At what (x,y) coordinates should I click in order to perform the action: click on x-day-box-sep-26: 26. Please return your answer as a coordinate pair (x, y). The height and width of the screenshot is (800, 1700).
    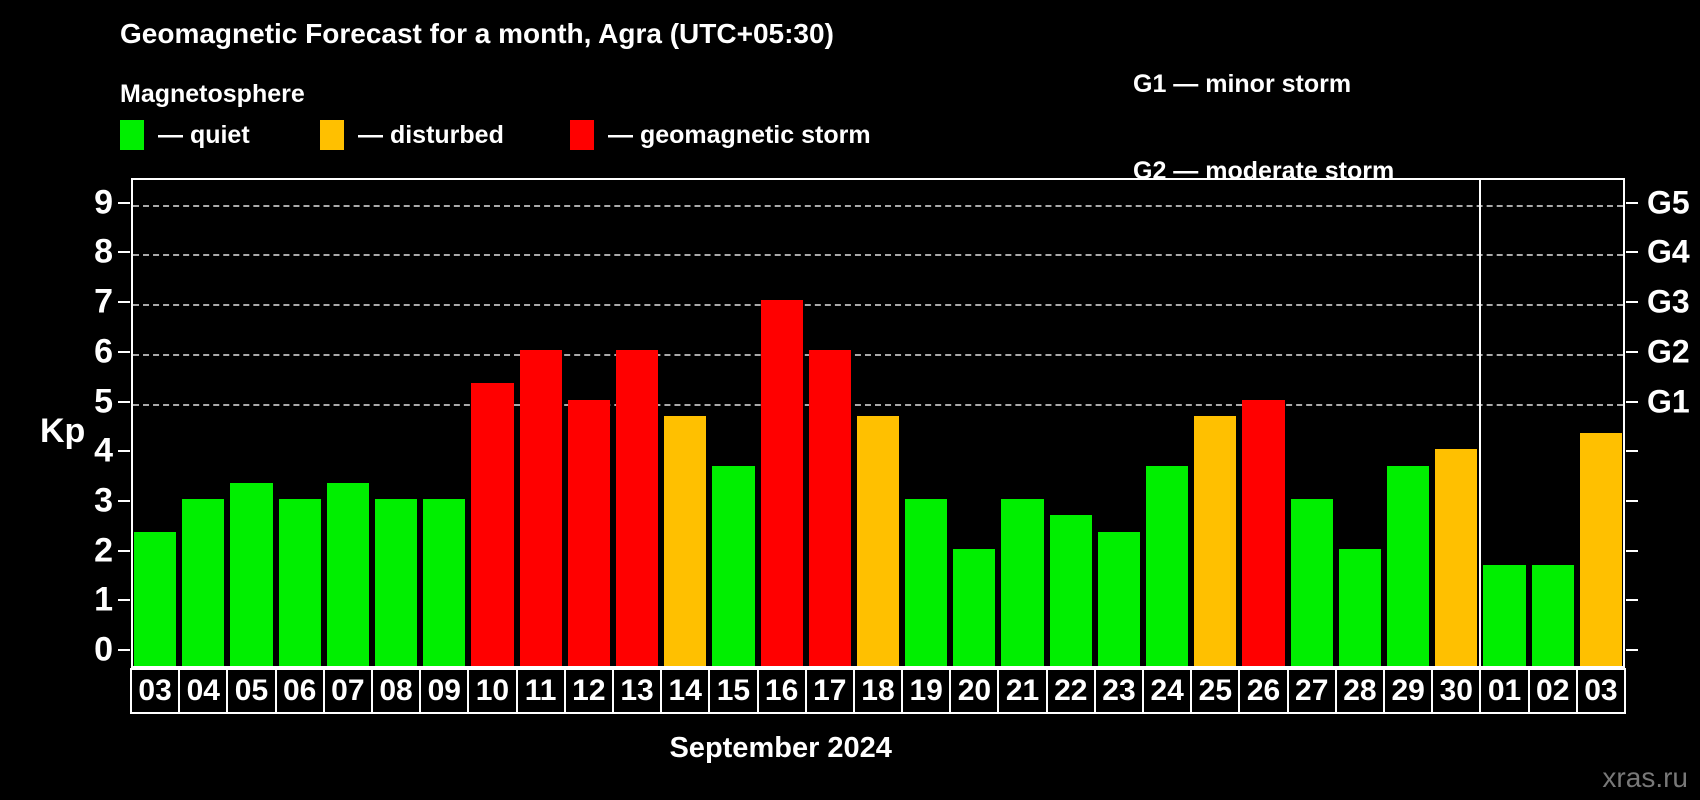
    Looking at the image, I should click on (1263, 691).